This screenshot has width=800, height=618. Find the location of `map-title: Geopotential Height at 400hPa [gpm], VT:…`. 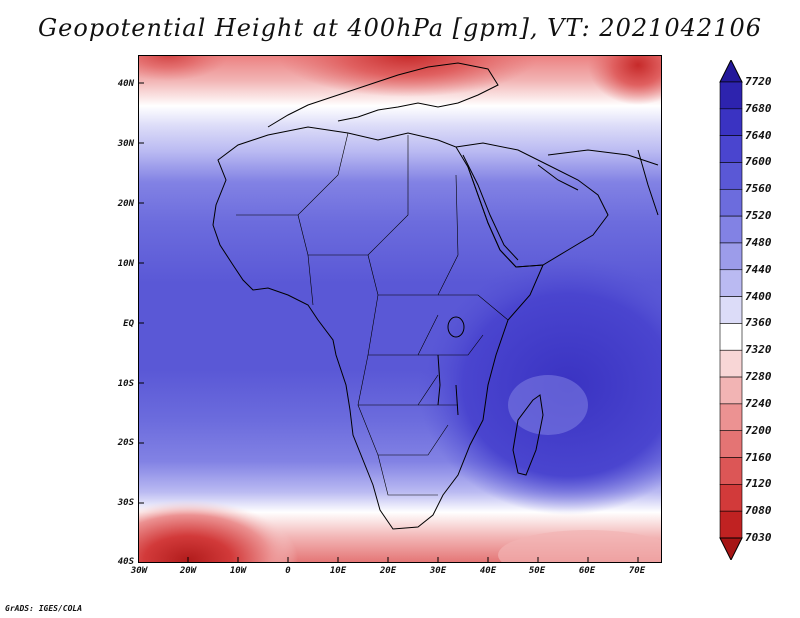

map-title: Geopotential Height at 400hPa [gpm], VT:… is located at coordinates (400, 28).